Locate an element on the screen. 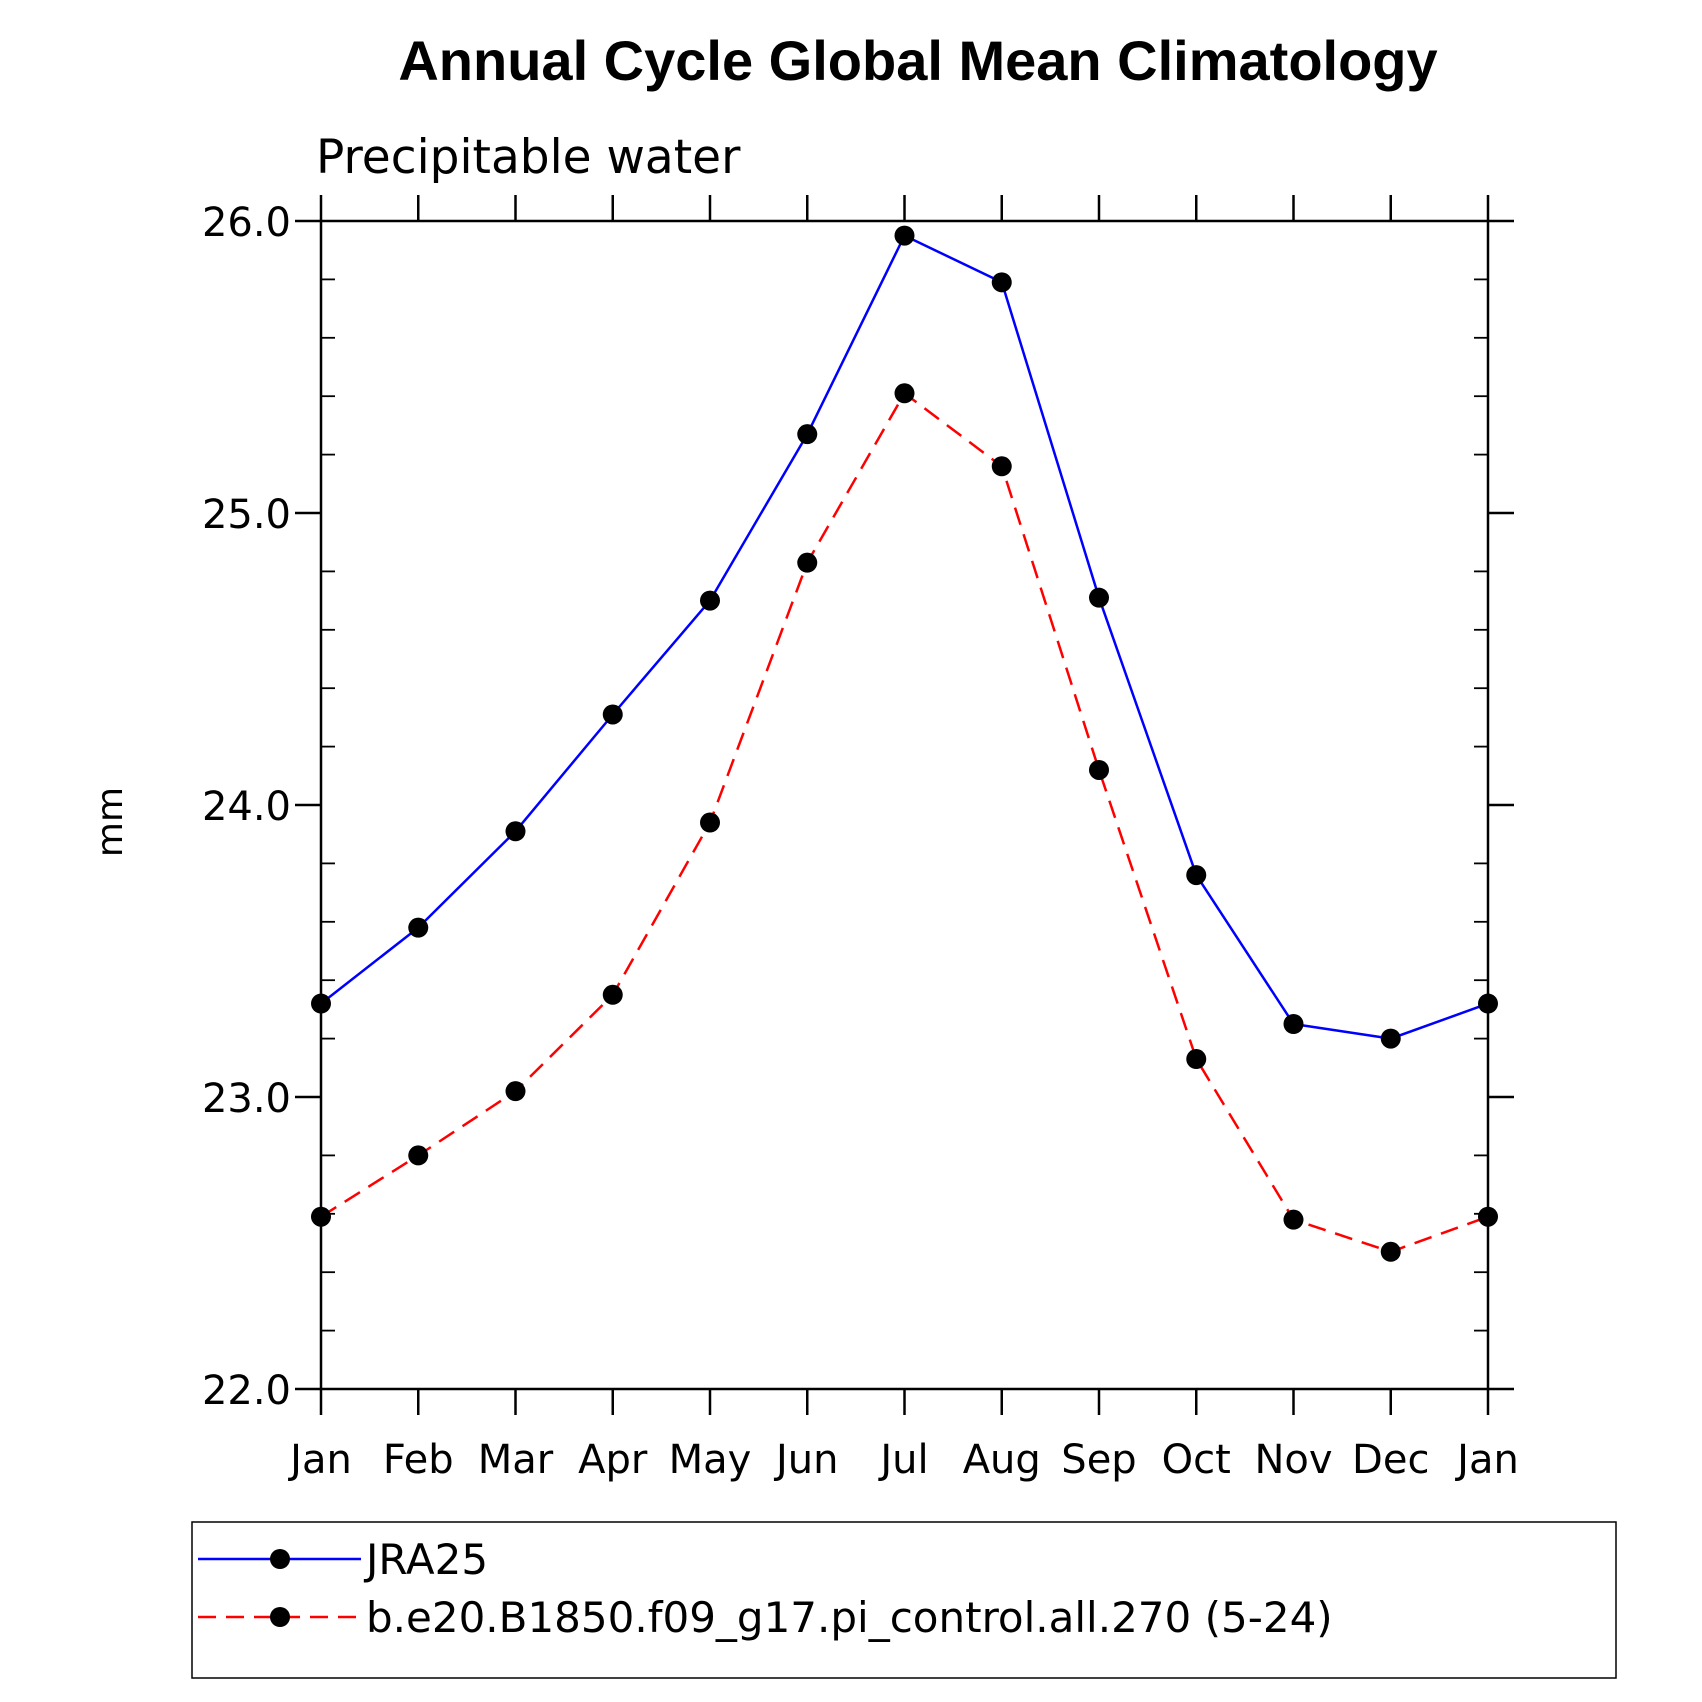  x-tick-label: Mar is located at coordinates (516, 1460).